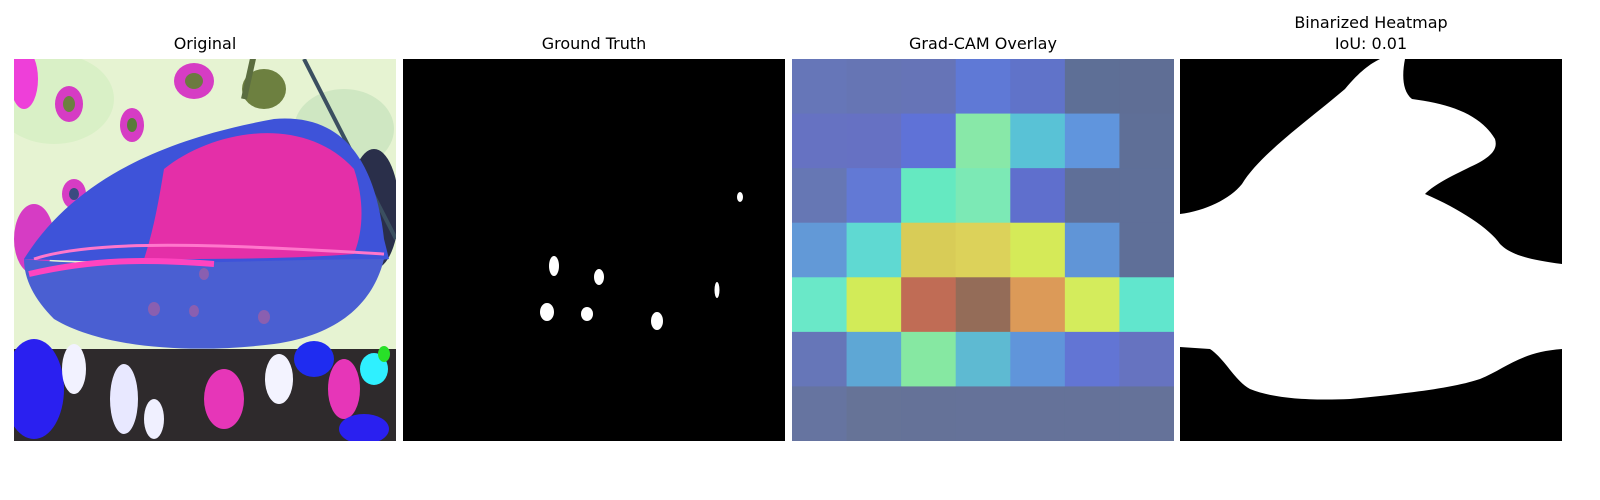 This screenshot has height=500, width=1600. What do you see at coordinates (594, 43) in the screenshot?
I see `panel-title-ground-truth: Ground Truth` at bounding box center [594, 43].